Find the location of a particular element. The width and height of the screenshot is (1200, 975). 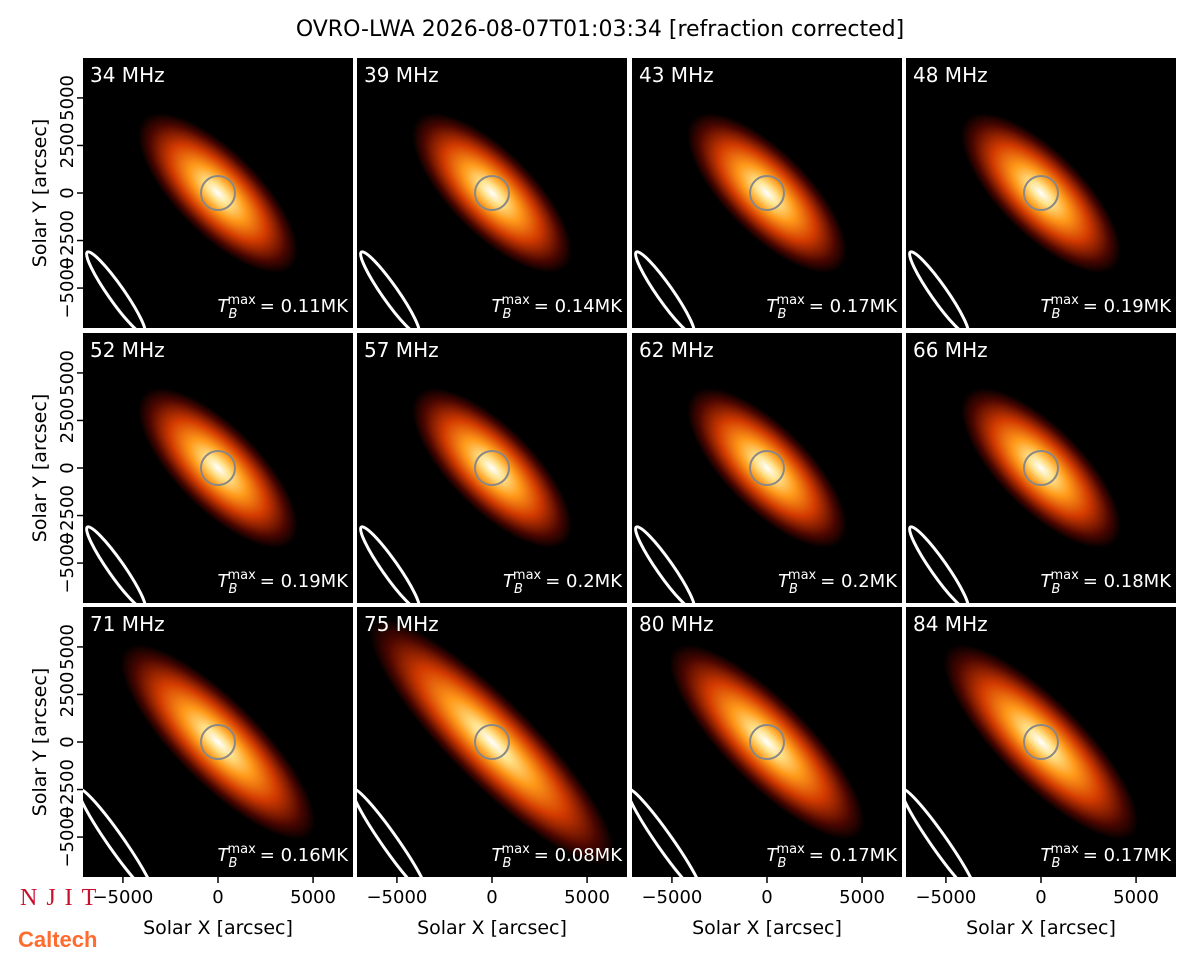

frequency-label: 57 MHz is located at coordinates (401, 350).